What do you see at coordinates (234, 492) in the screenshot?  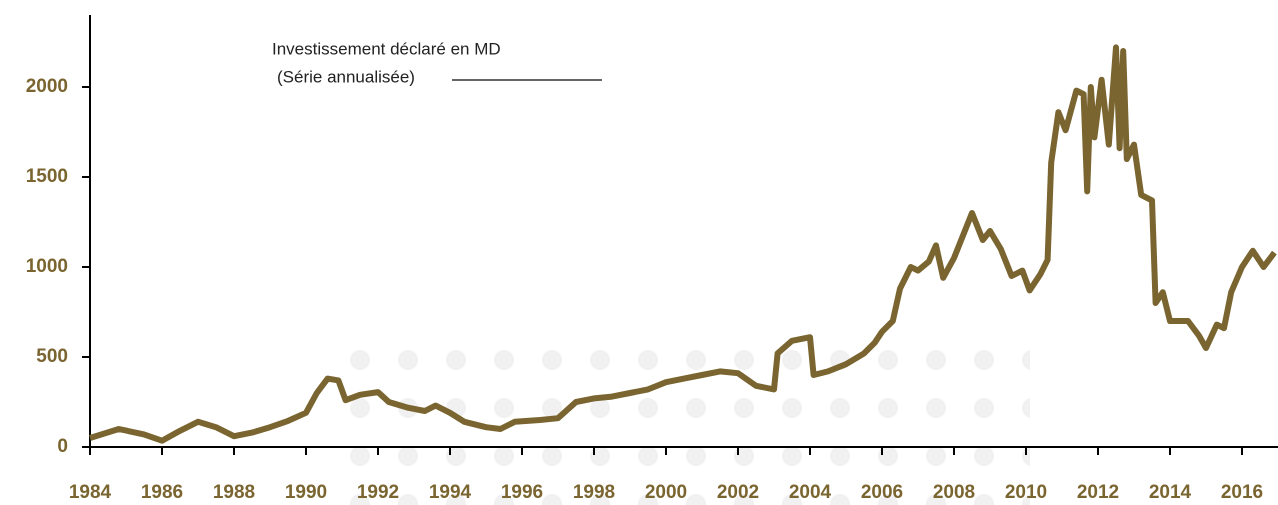 I see `x-tick-label: 1988` at bounding box center [234, 492].